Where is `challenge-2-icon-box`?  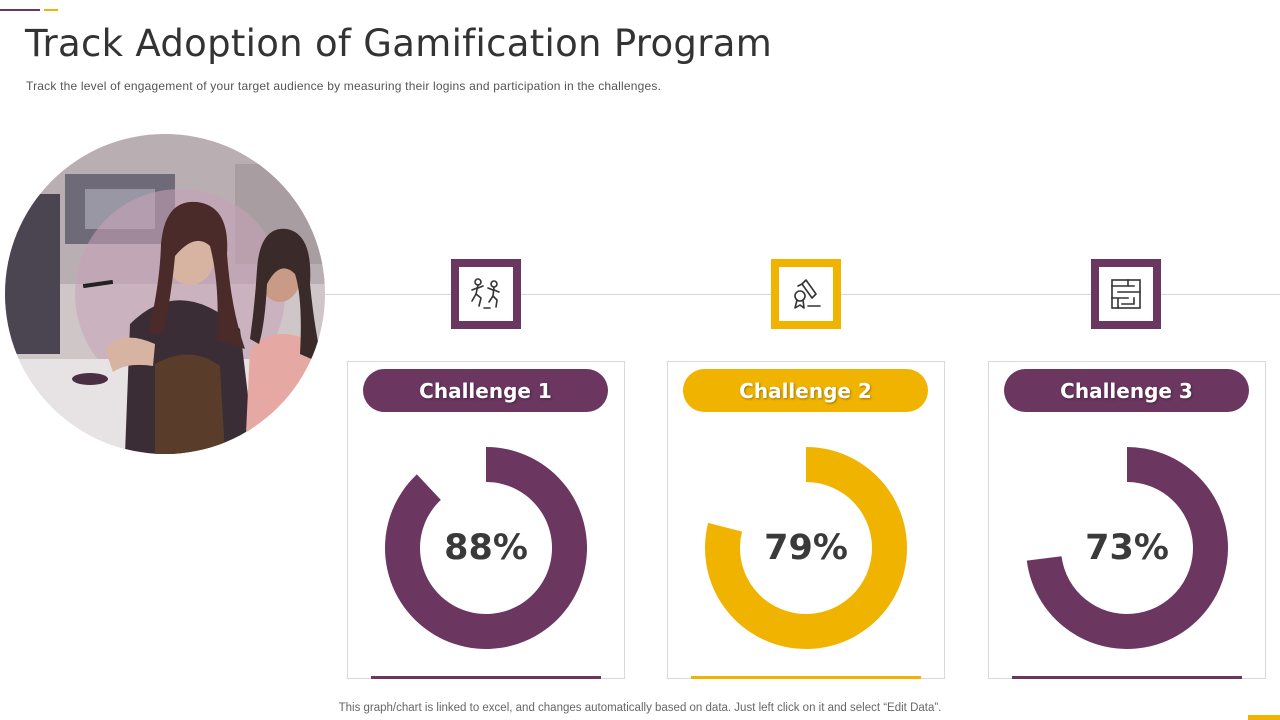 challenge-2-icon-box is located at coordinates (806, 294).